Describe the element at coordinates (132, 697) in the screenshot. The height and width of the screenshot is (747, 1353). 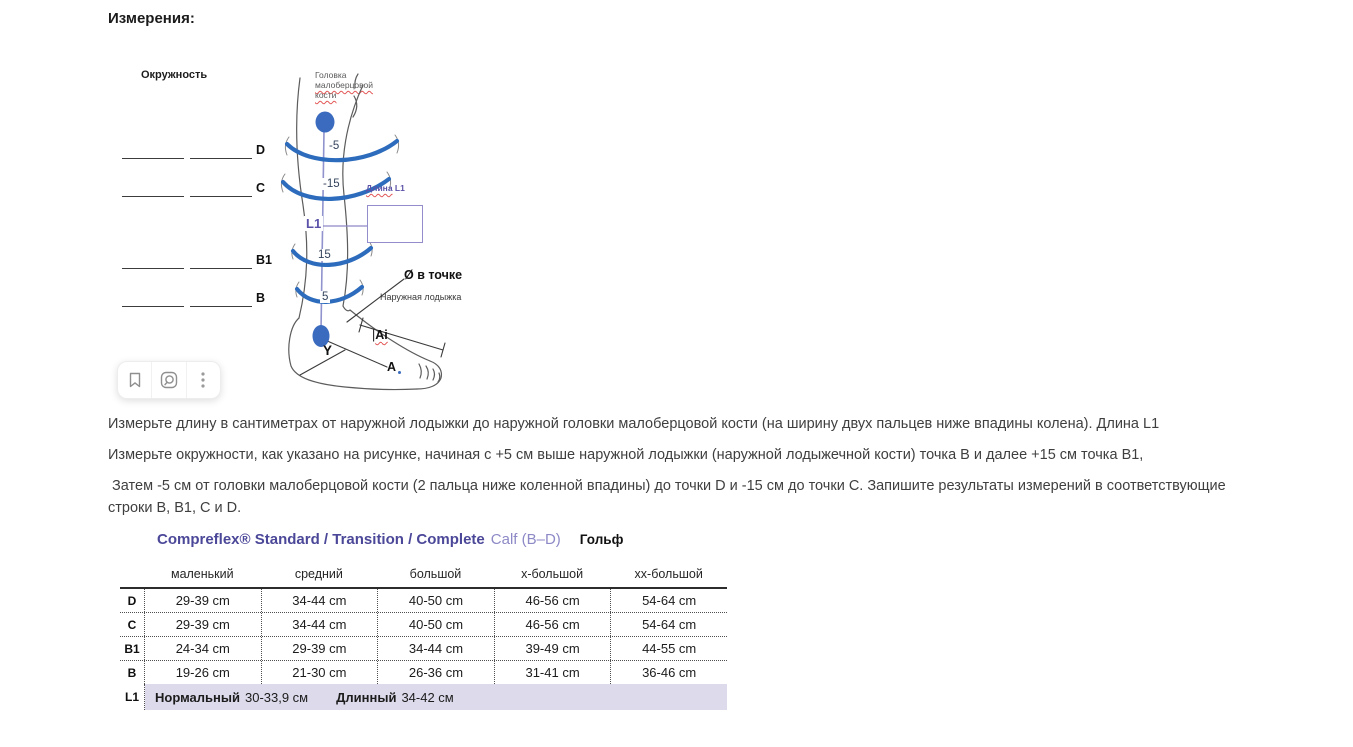
I see `row-label: L1` at that location.